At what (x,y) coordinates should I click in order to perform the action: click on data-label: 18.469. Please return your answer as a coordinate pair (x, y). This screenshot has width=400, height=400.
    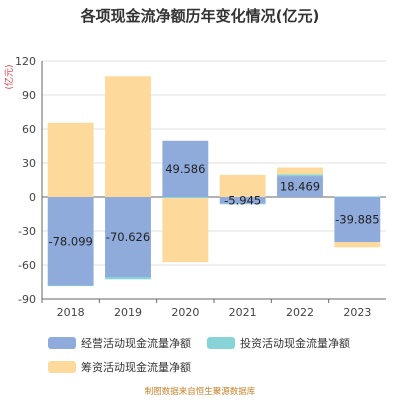
    Looking at the image, I should click on (300, 187).